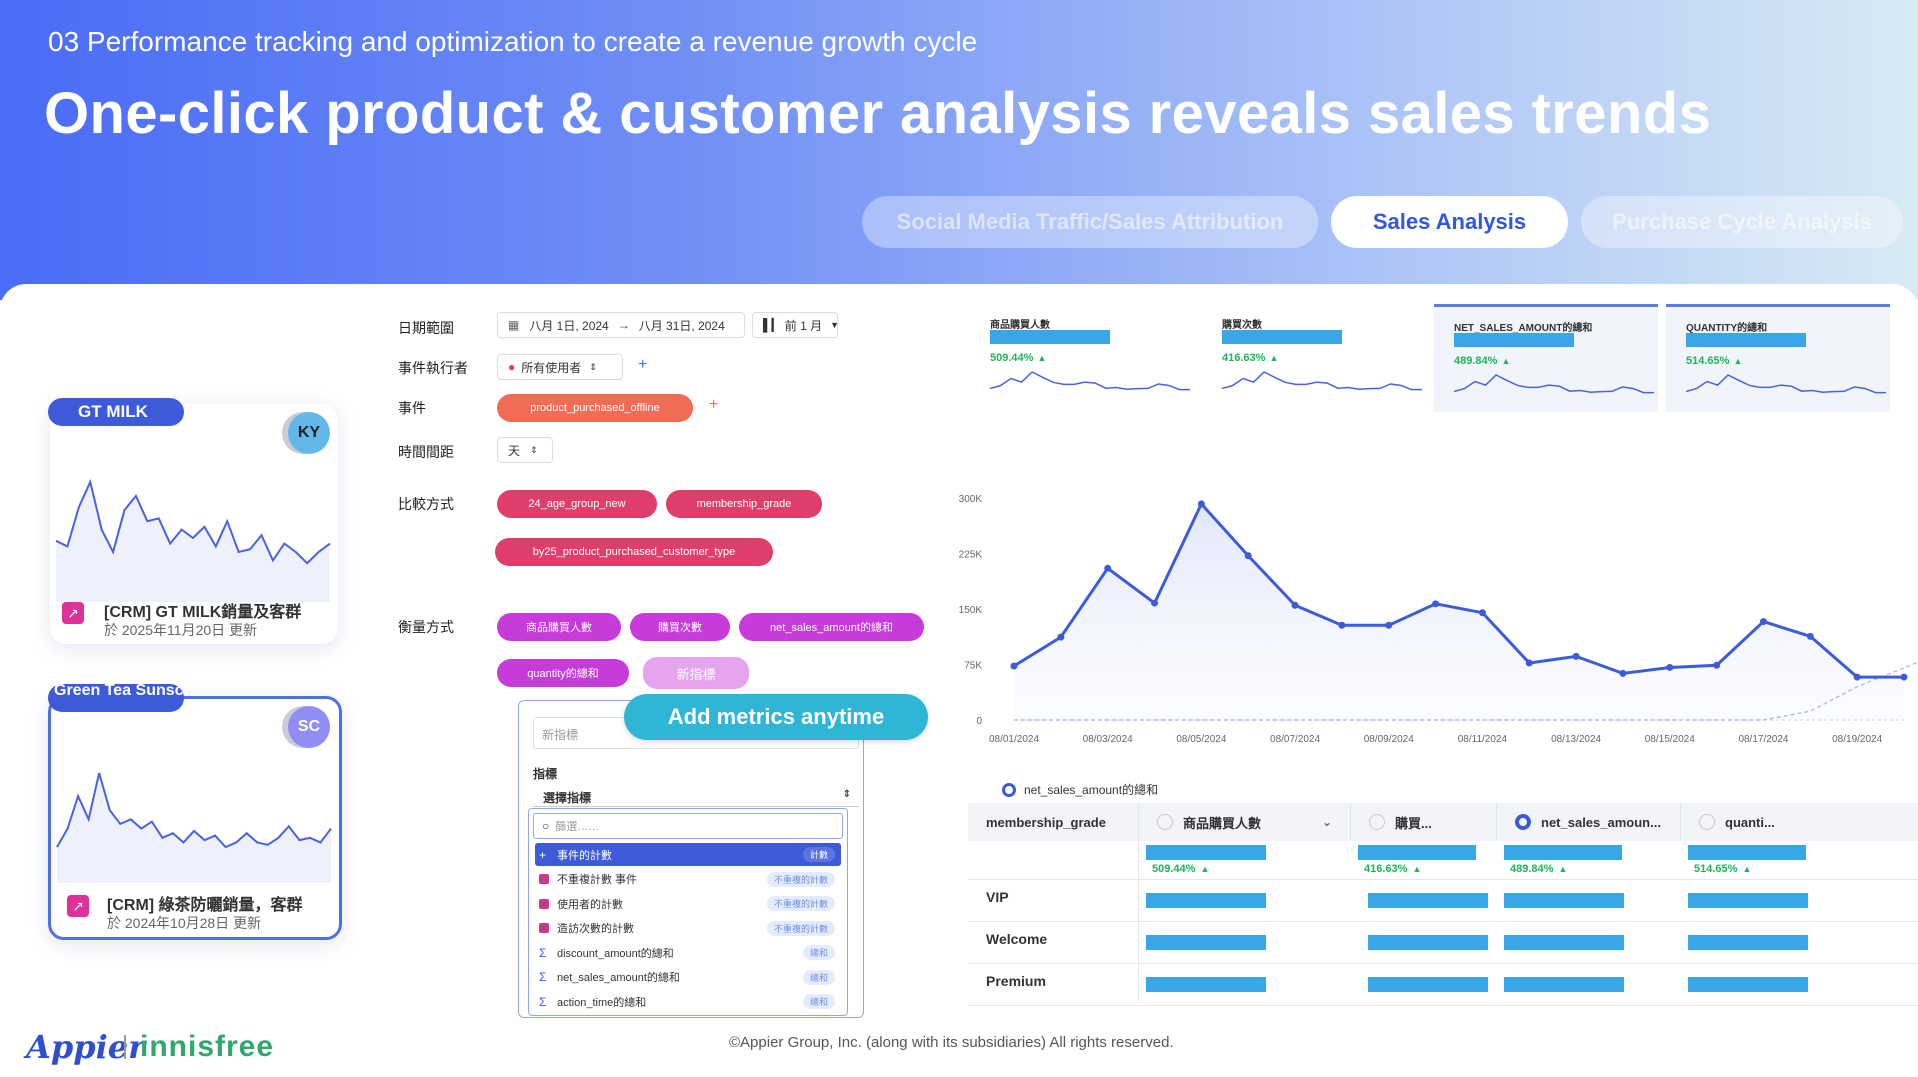 The width and height of the screenshot is (1918, 1077). What do you see at coordinates (1443, 943) in the screenshot?
I see `table-row: Welcome` at bounding box center [1443, 943].